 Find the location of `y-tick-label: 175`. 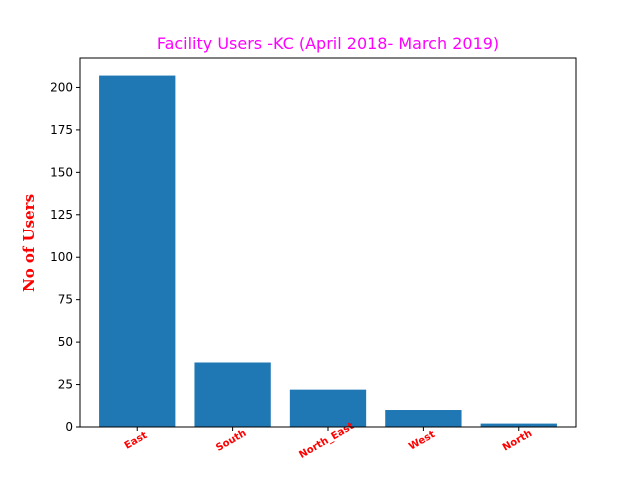

y-tick-label: 175 is located at coordinates (61, 130).